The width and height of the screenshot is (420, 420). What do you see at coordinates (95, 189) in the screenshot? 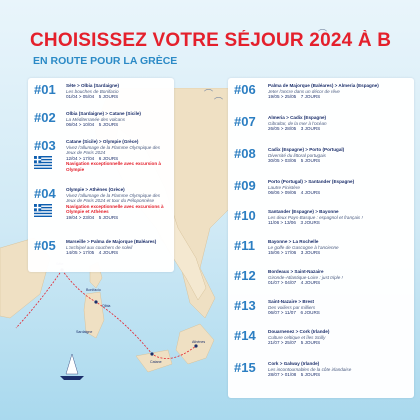
I see `stop-route: Olympie > Athènes (Grèce)` at bounding box center [95, 189].